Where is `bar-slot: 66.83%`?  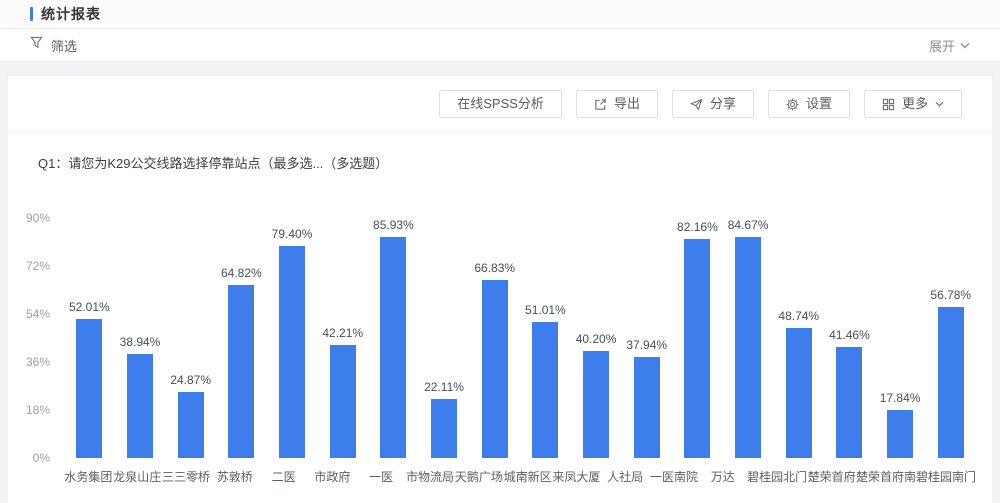 bar-slot: 66.83% is located at coordinates (494, 338).